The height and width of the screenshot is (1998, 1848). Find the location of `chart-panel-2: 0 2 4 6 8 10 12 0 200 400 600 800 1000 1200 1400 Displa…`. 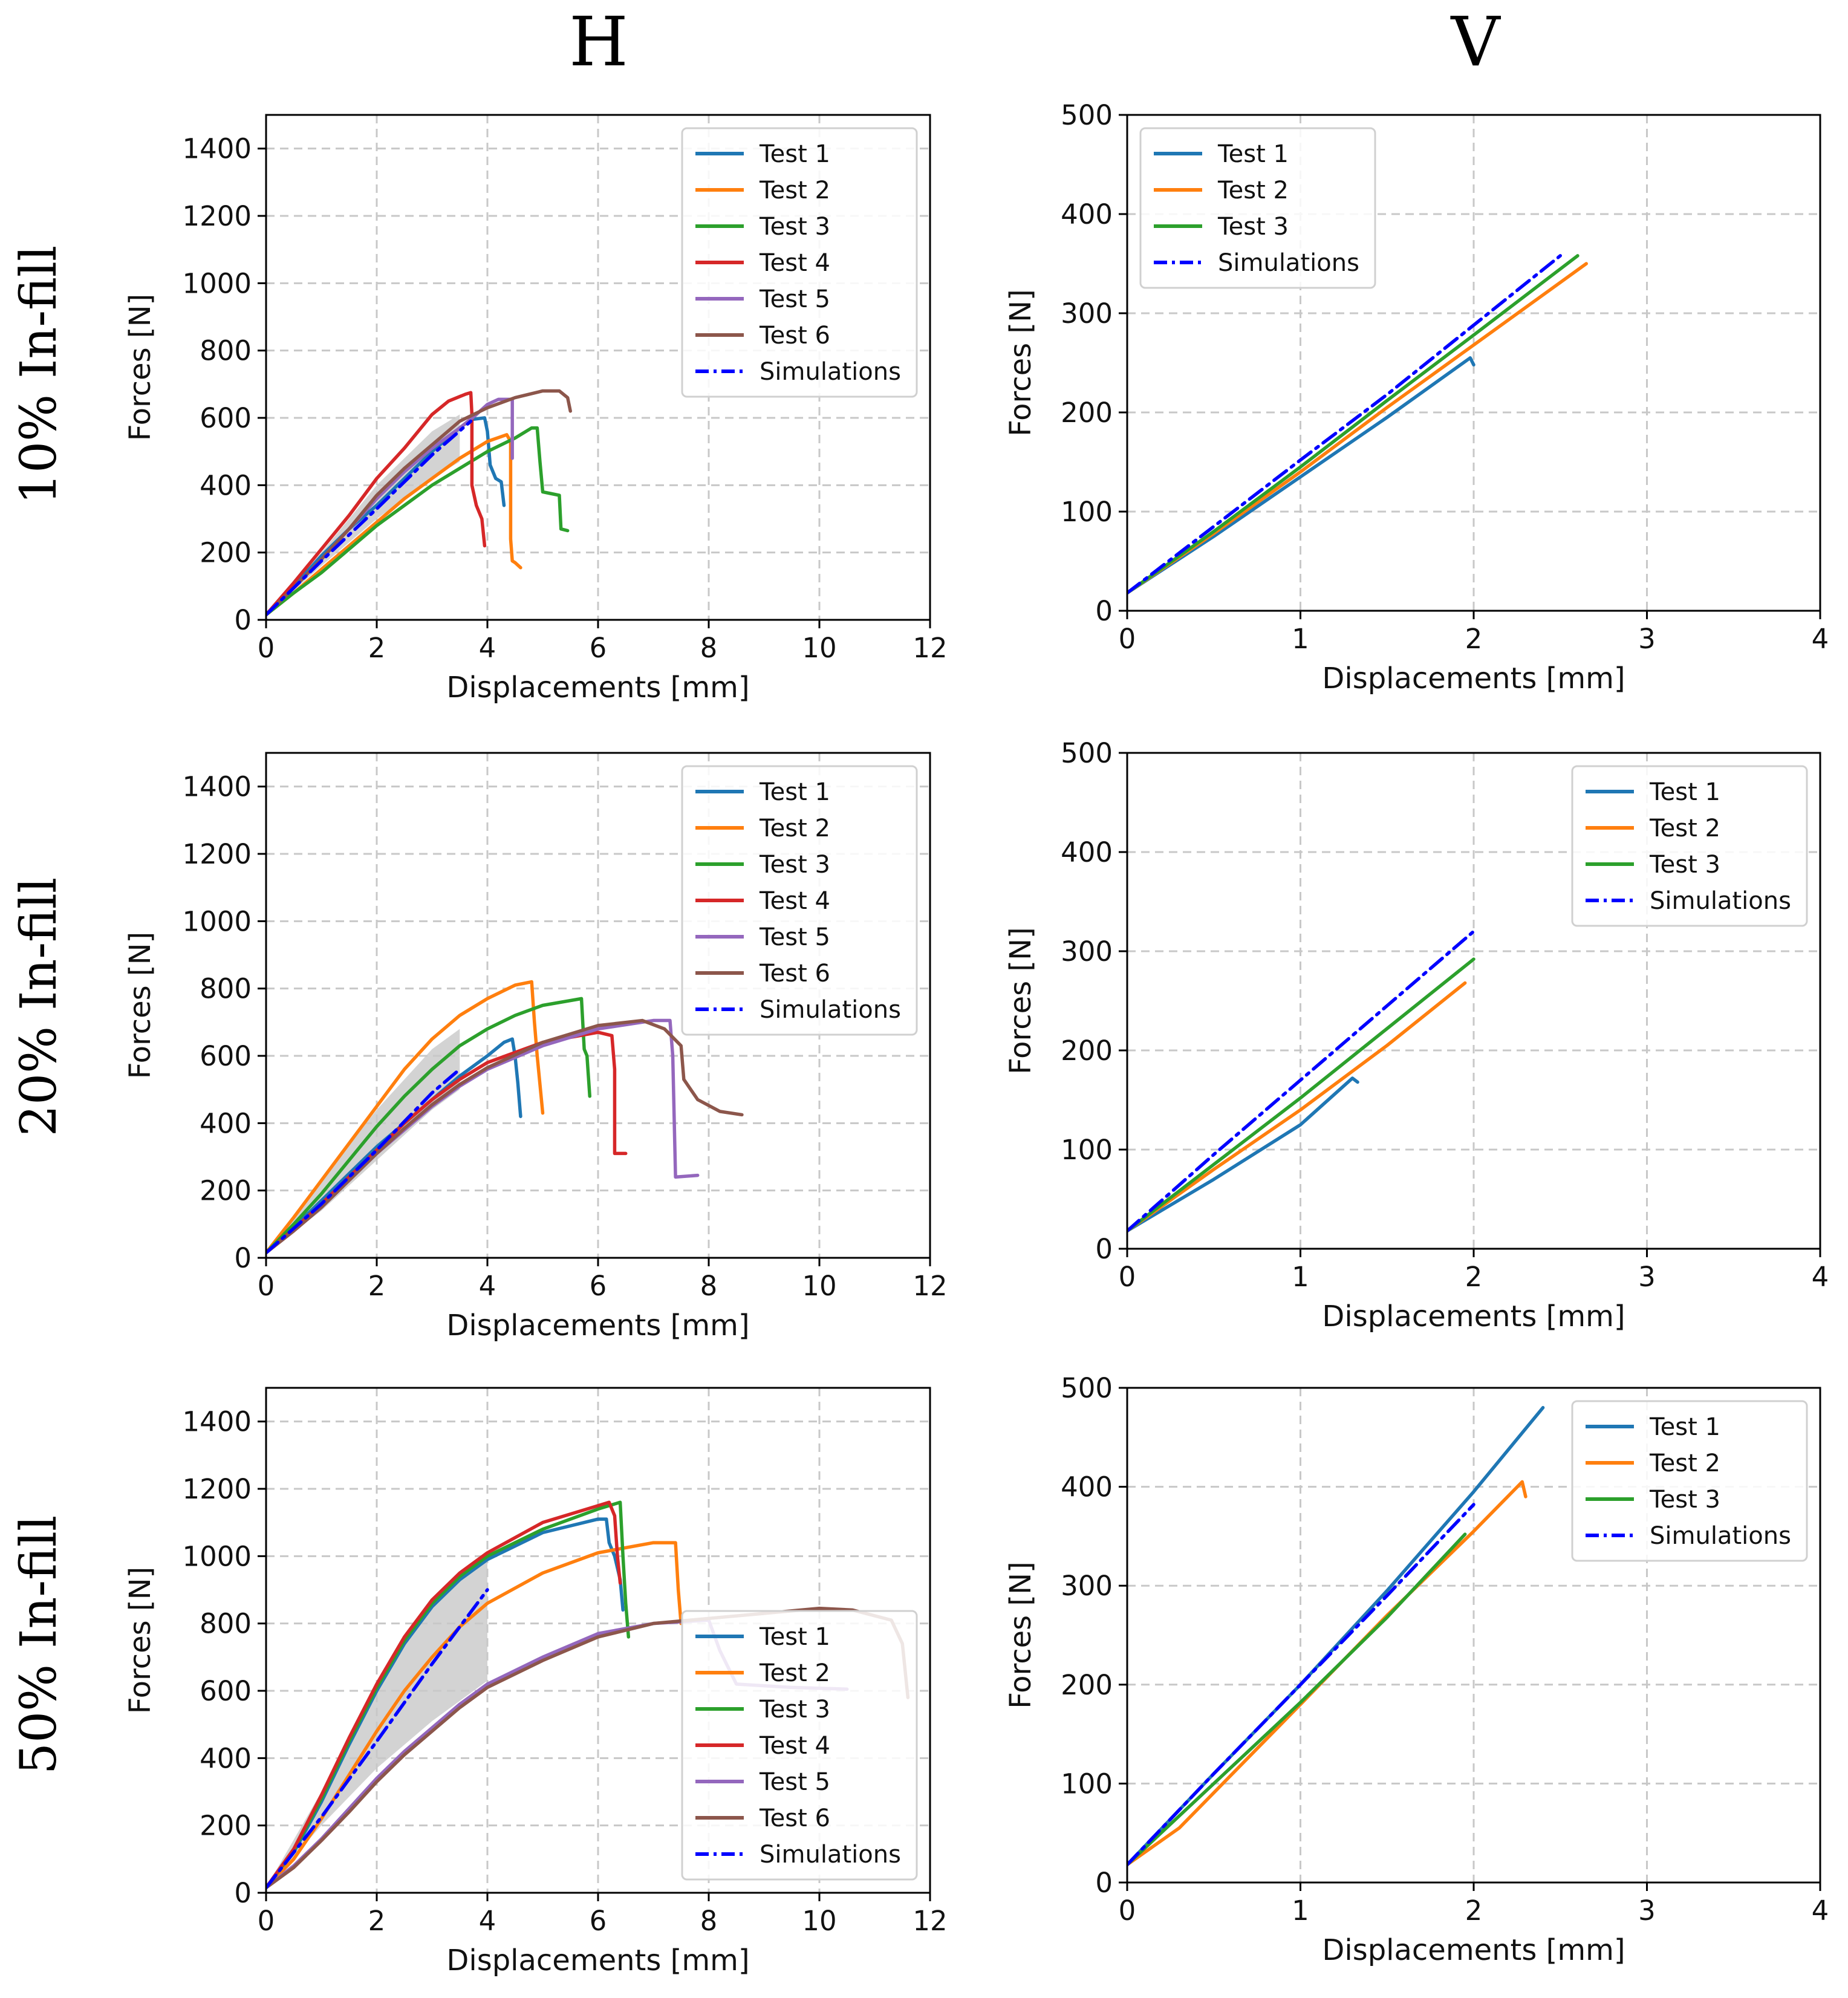

chart-panel-2: 0 2 4 6 8 10 12 0 200 400 600 800 1000 1200 1400 Displa… is located at coordinates (535, 1047).